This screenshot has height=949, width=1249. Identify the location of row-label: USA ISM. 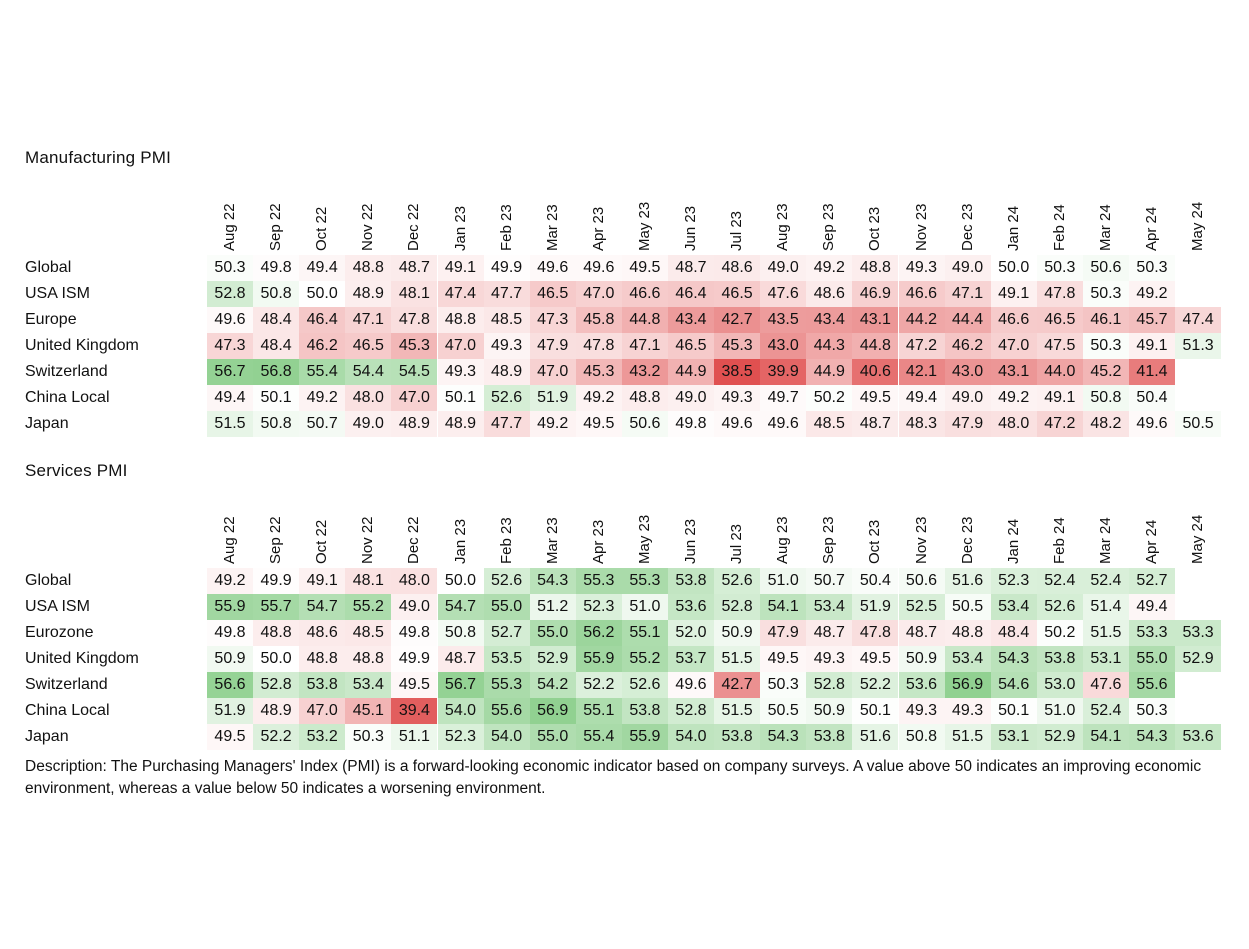
(57, 293).